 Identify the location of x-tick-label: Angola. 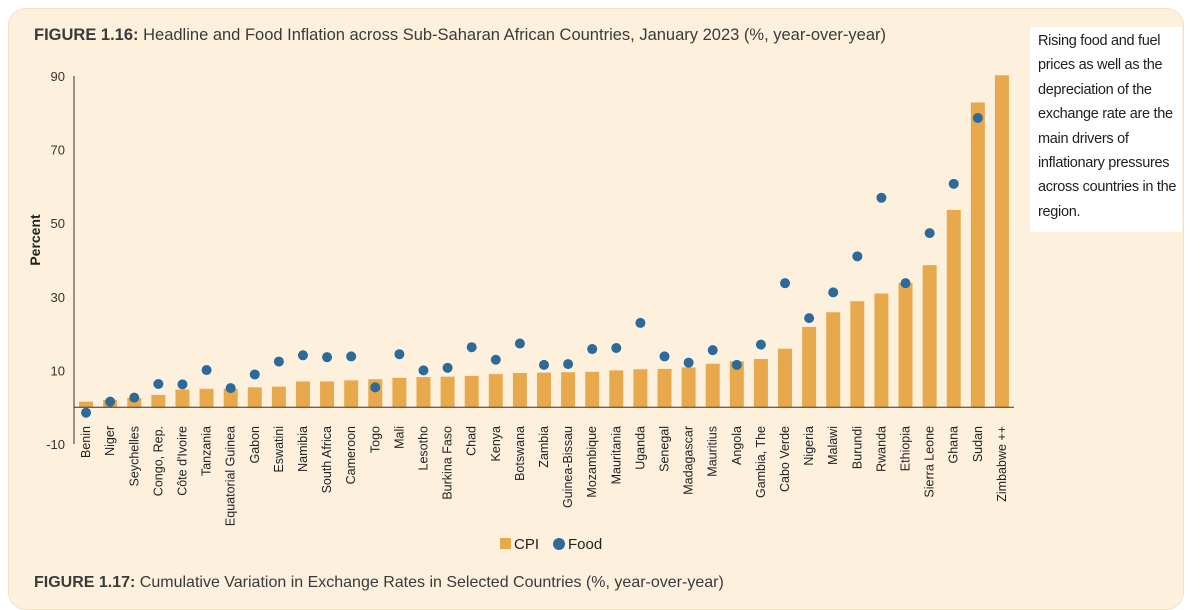
(737, 445).